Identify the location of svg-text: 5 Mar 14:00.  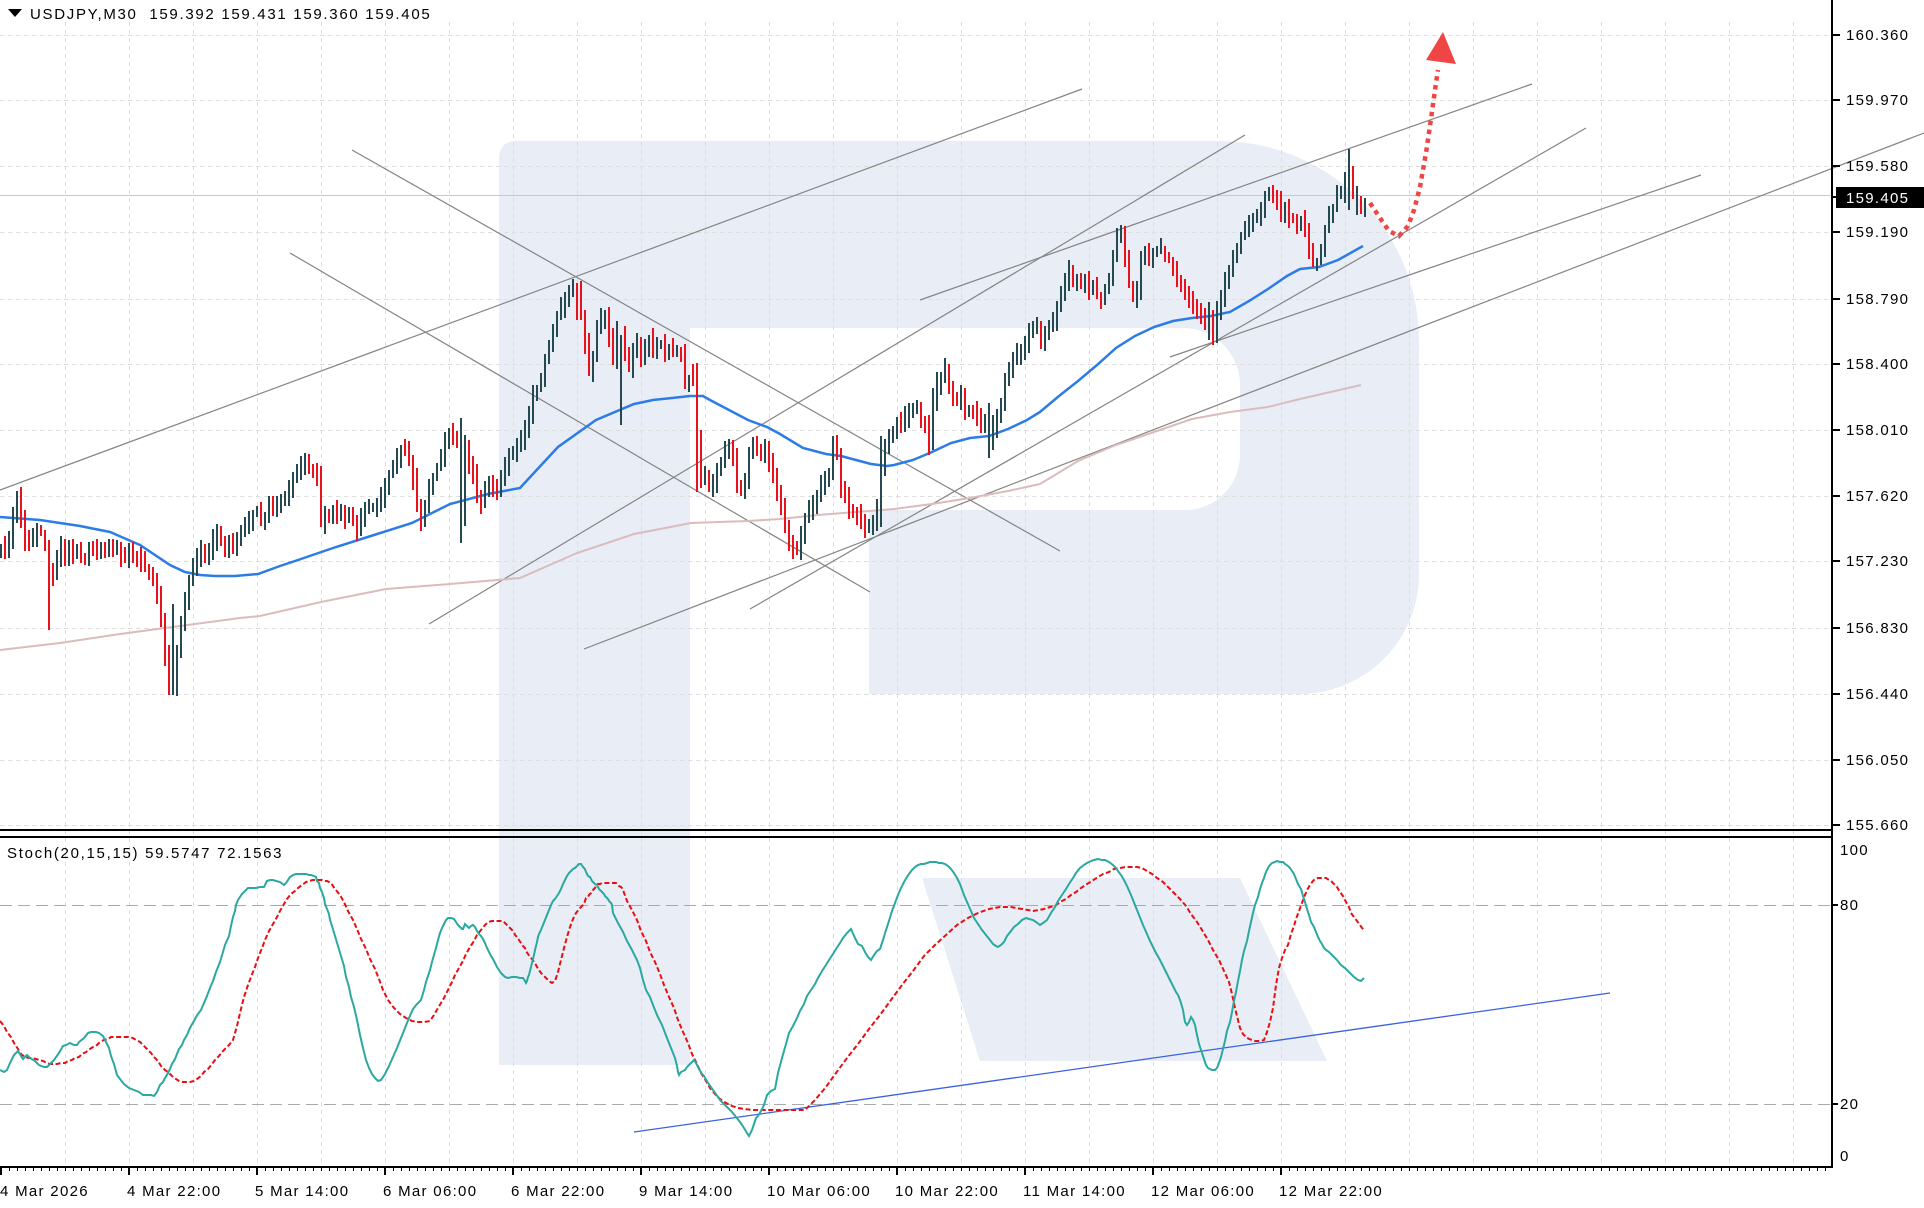
(302, 1191).